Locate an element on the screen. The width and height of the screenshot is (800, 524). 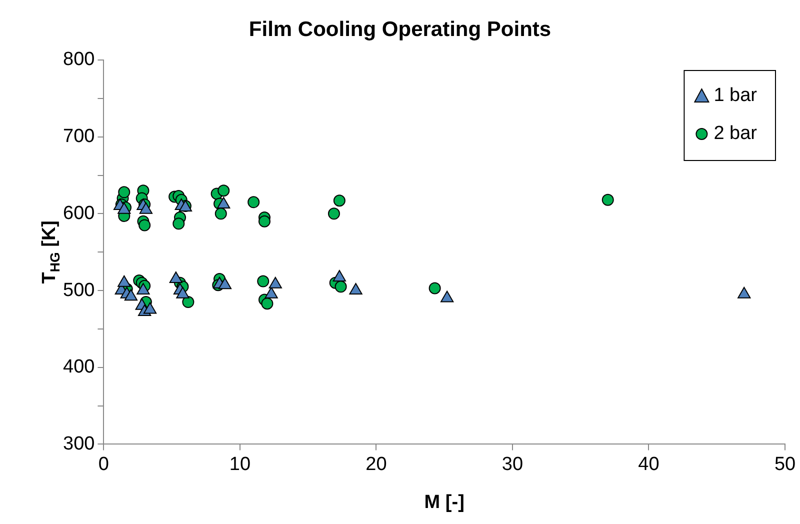
x-tick-label: 20 is located at coordinates (376, 464).